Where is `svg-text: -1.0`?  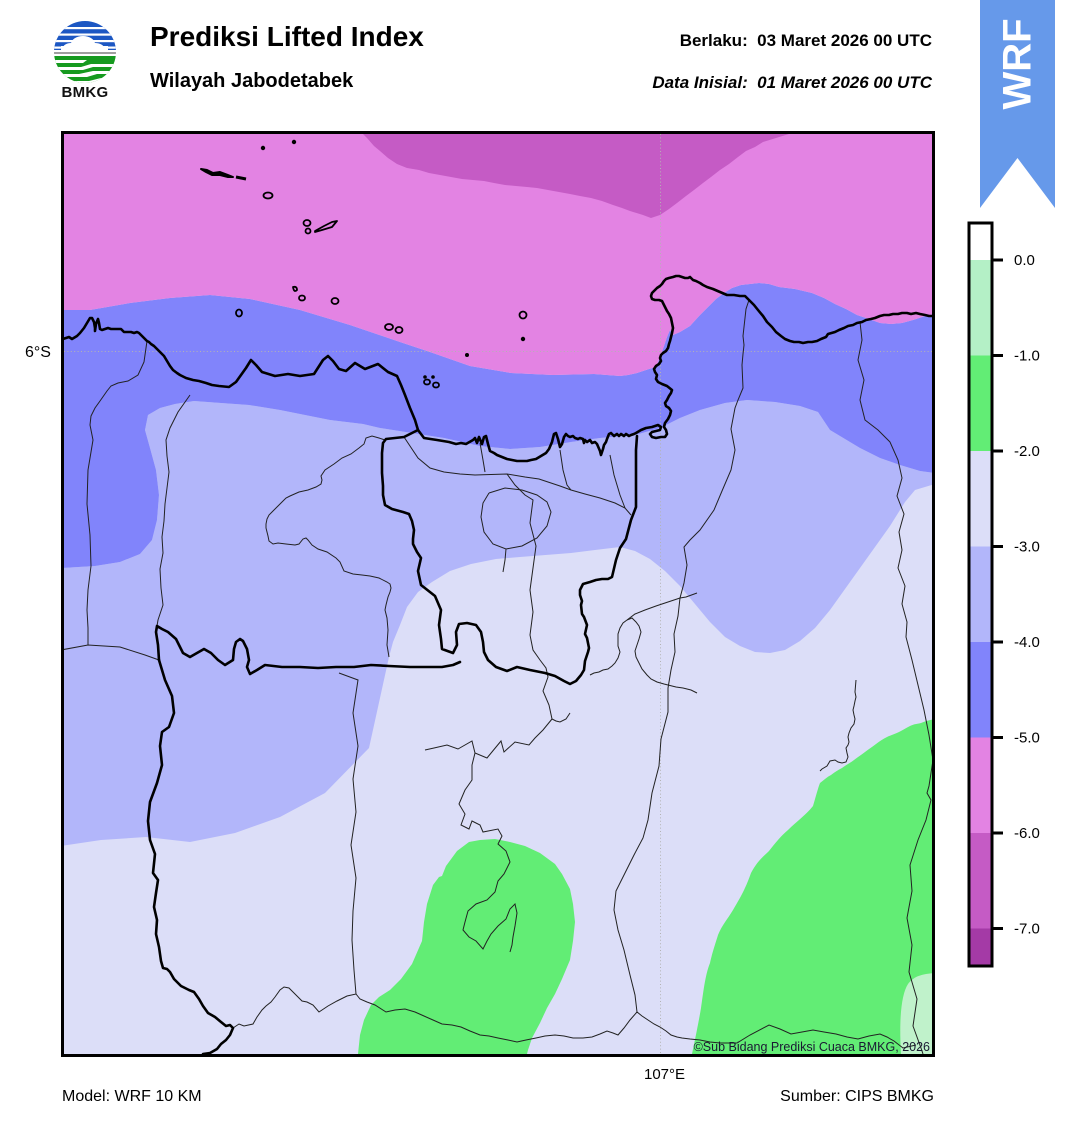 svg-text: -1.0 is located at coordinates (1027, 356).